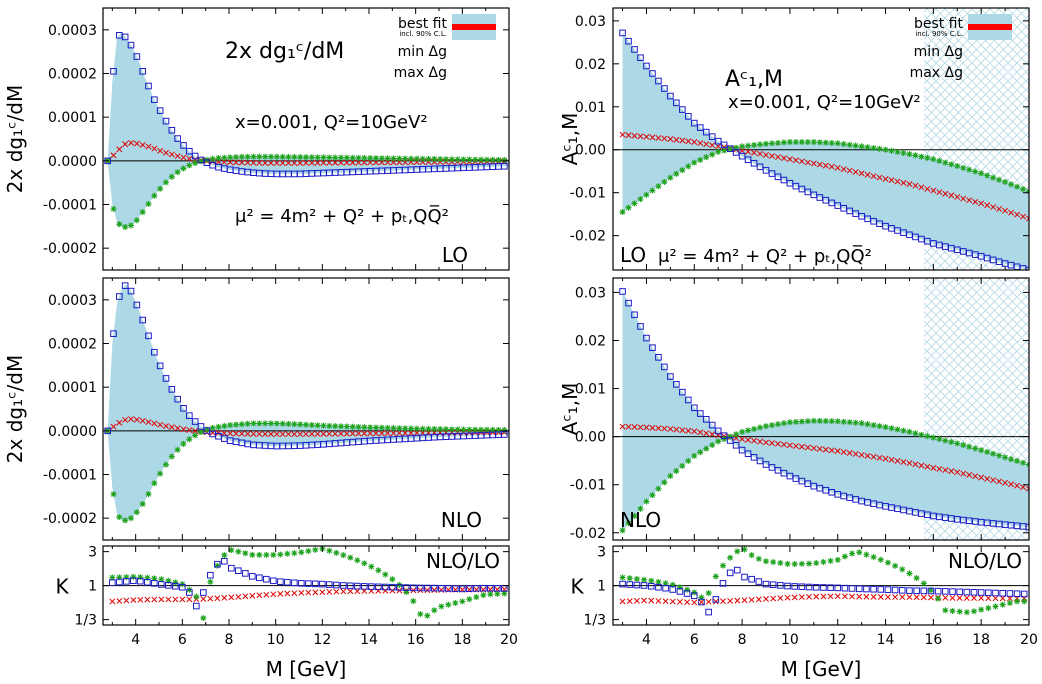 The height and width of the screenshot is (684, 1042). Describe the element at coordinates (342, 216) in the screenshot. I see `lo-left-scale: μ² = 4m² + Q² + pₜ,QQ̅²` at that location.